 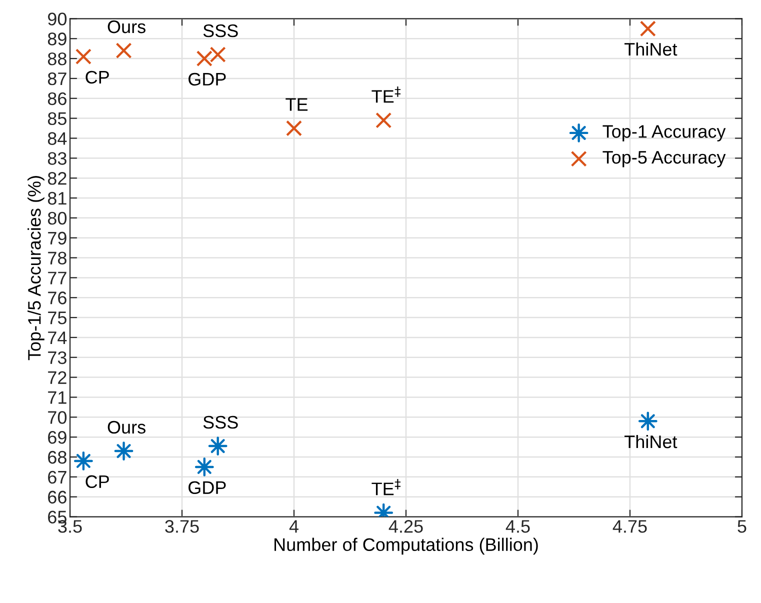 What do you see at coordinates (57, 477) in the screenshot?
I see `y-tick-label: 67` at bounding box center [57, 477].